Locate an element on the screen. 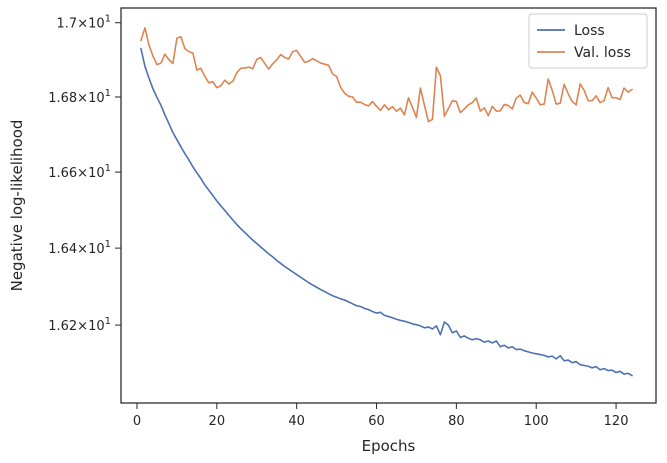  legend-box is located at coordinates (588, 41).